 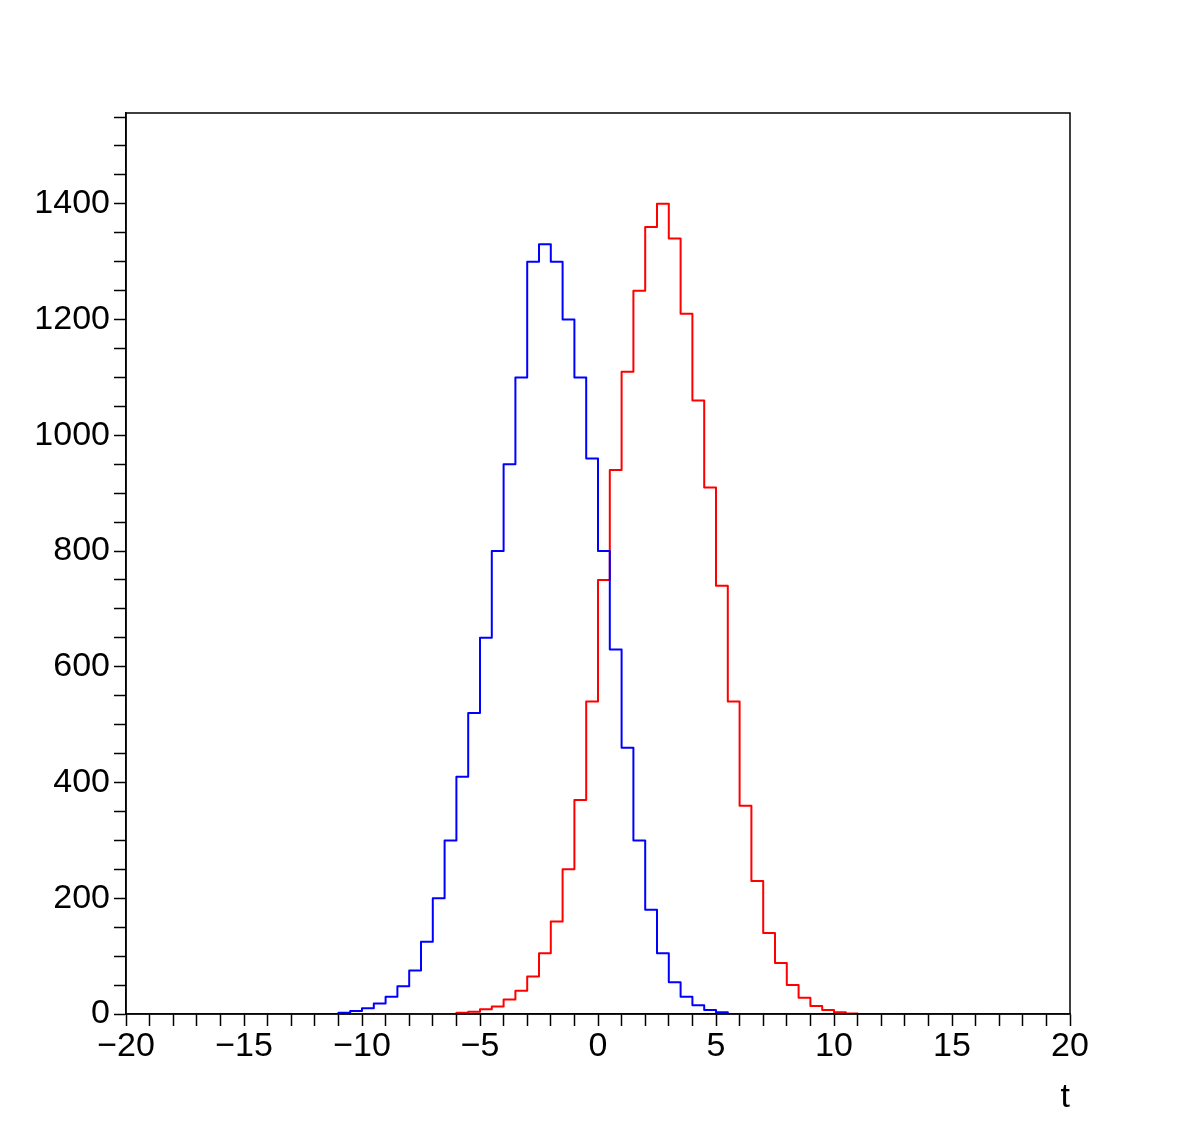 I want to click on x-tick-label: 5, so click(x=716, y=1043).